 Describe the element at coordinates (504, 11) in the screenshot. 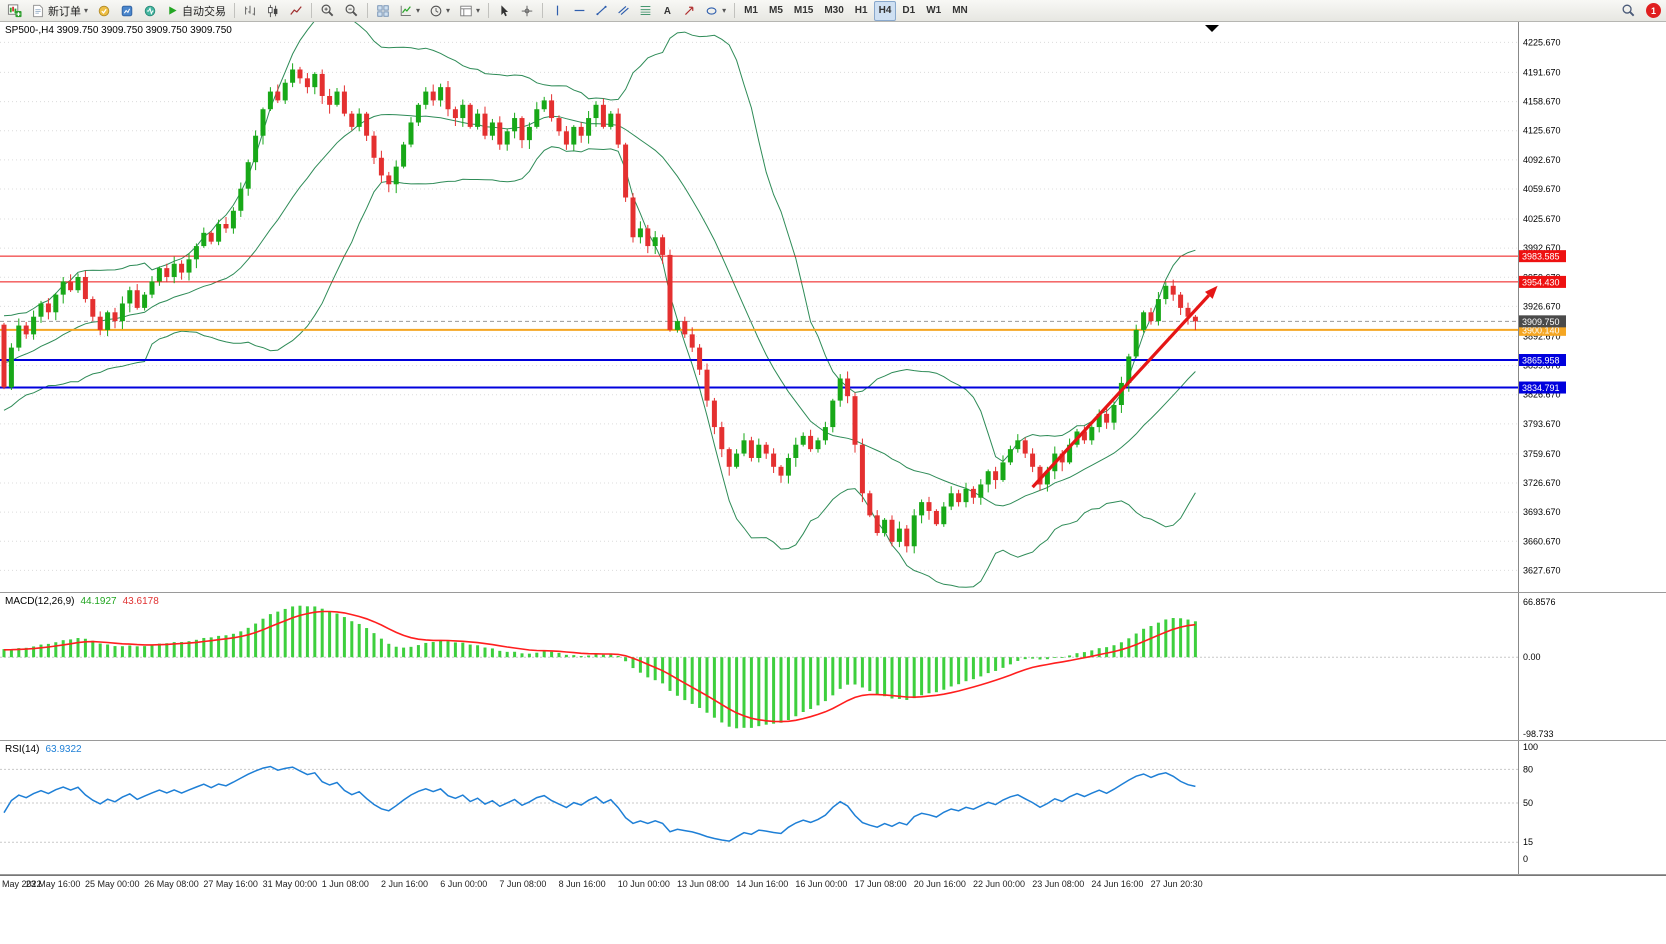

I see `cursor-button` at that location.